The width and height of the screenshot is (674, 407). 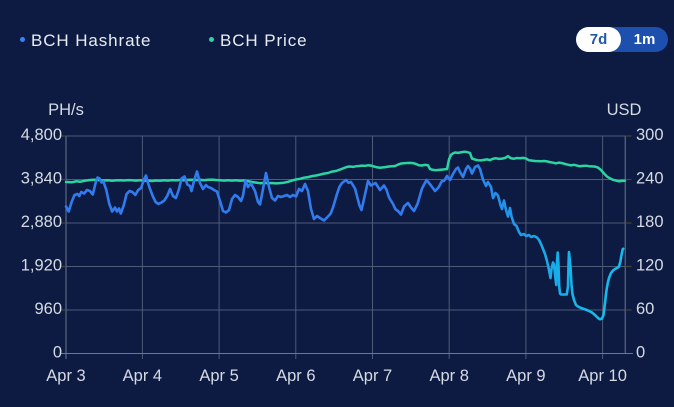 What do you see at coordinates (41, 222) in the screenshot?
I see `svg-text: 2,880` at bounding box center [41, 222].